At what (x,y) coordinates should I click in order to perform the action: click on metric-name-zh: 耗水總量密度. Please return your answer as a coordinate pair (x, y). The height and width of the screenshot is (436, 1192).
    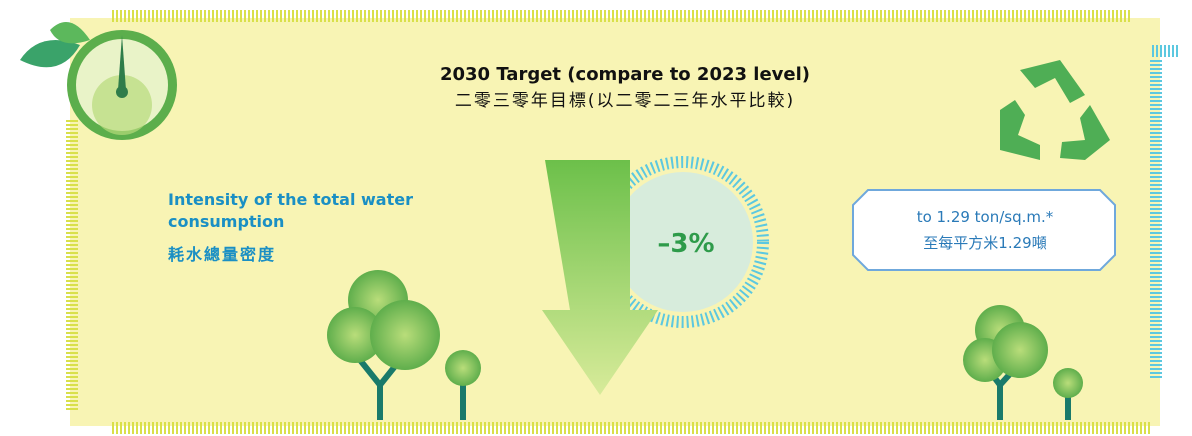
    Looking at the image, I should click on (222, 254).